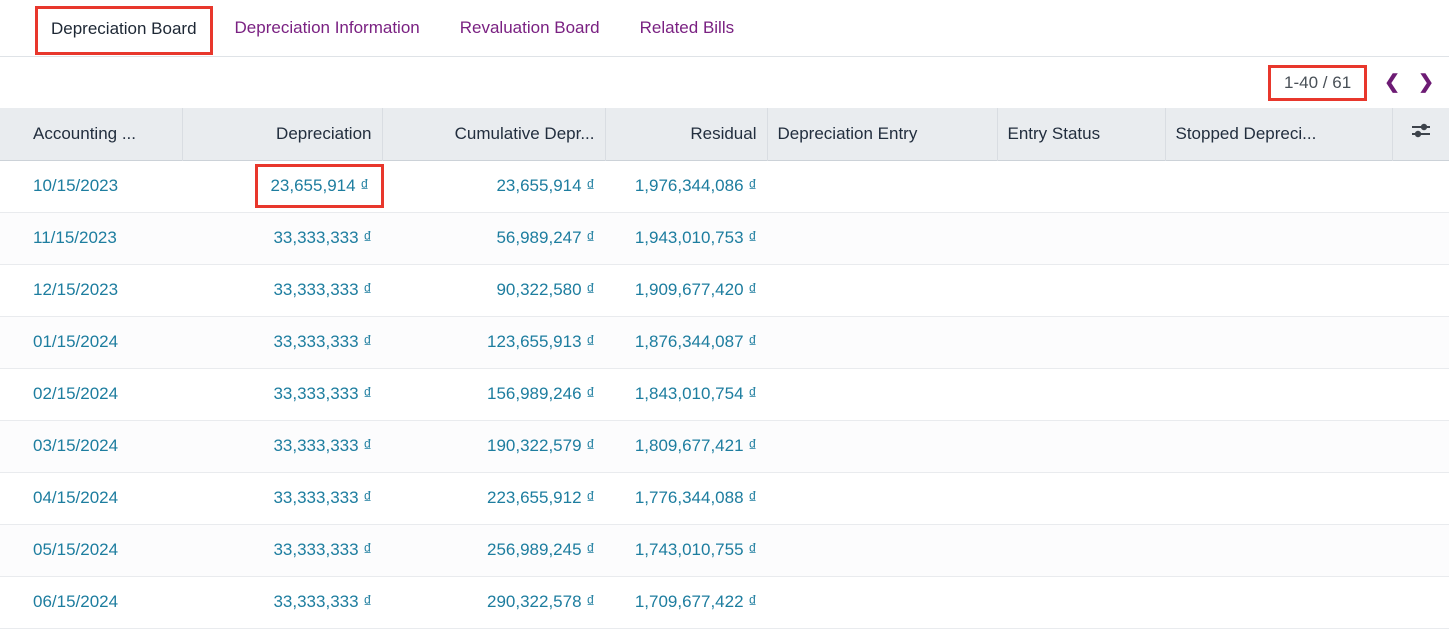 Image resolution: width=1449 pixels, height=629 pixels. What do you see at coordinates (319, 186) in the screenshot?
I see `annotation-box-depreciation-value: 23,655,914 ₫` at bounding box center [319, 186].